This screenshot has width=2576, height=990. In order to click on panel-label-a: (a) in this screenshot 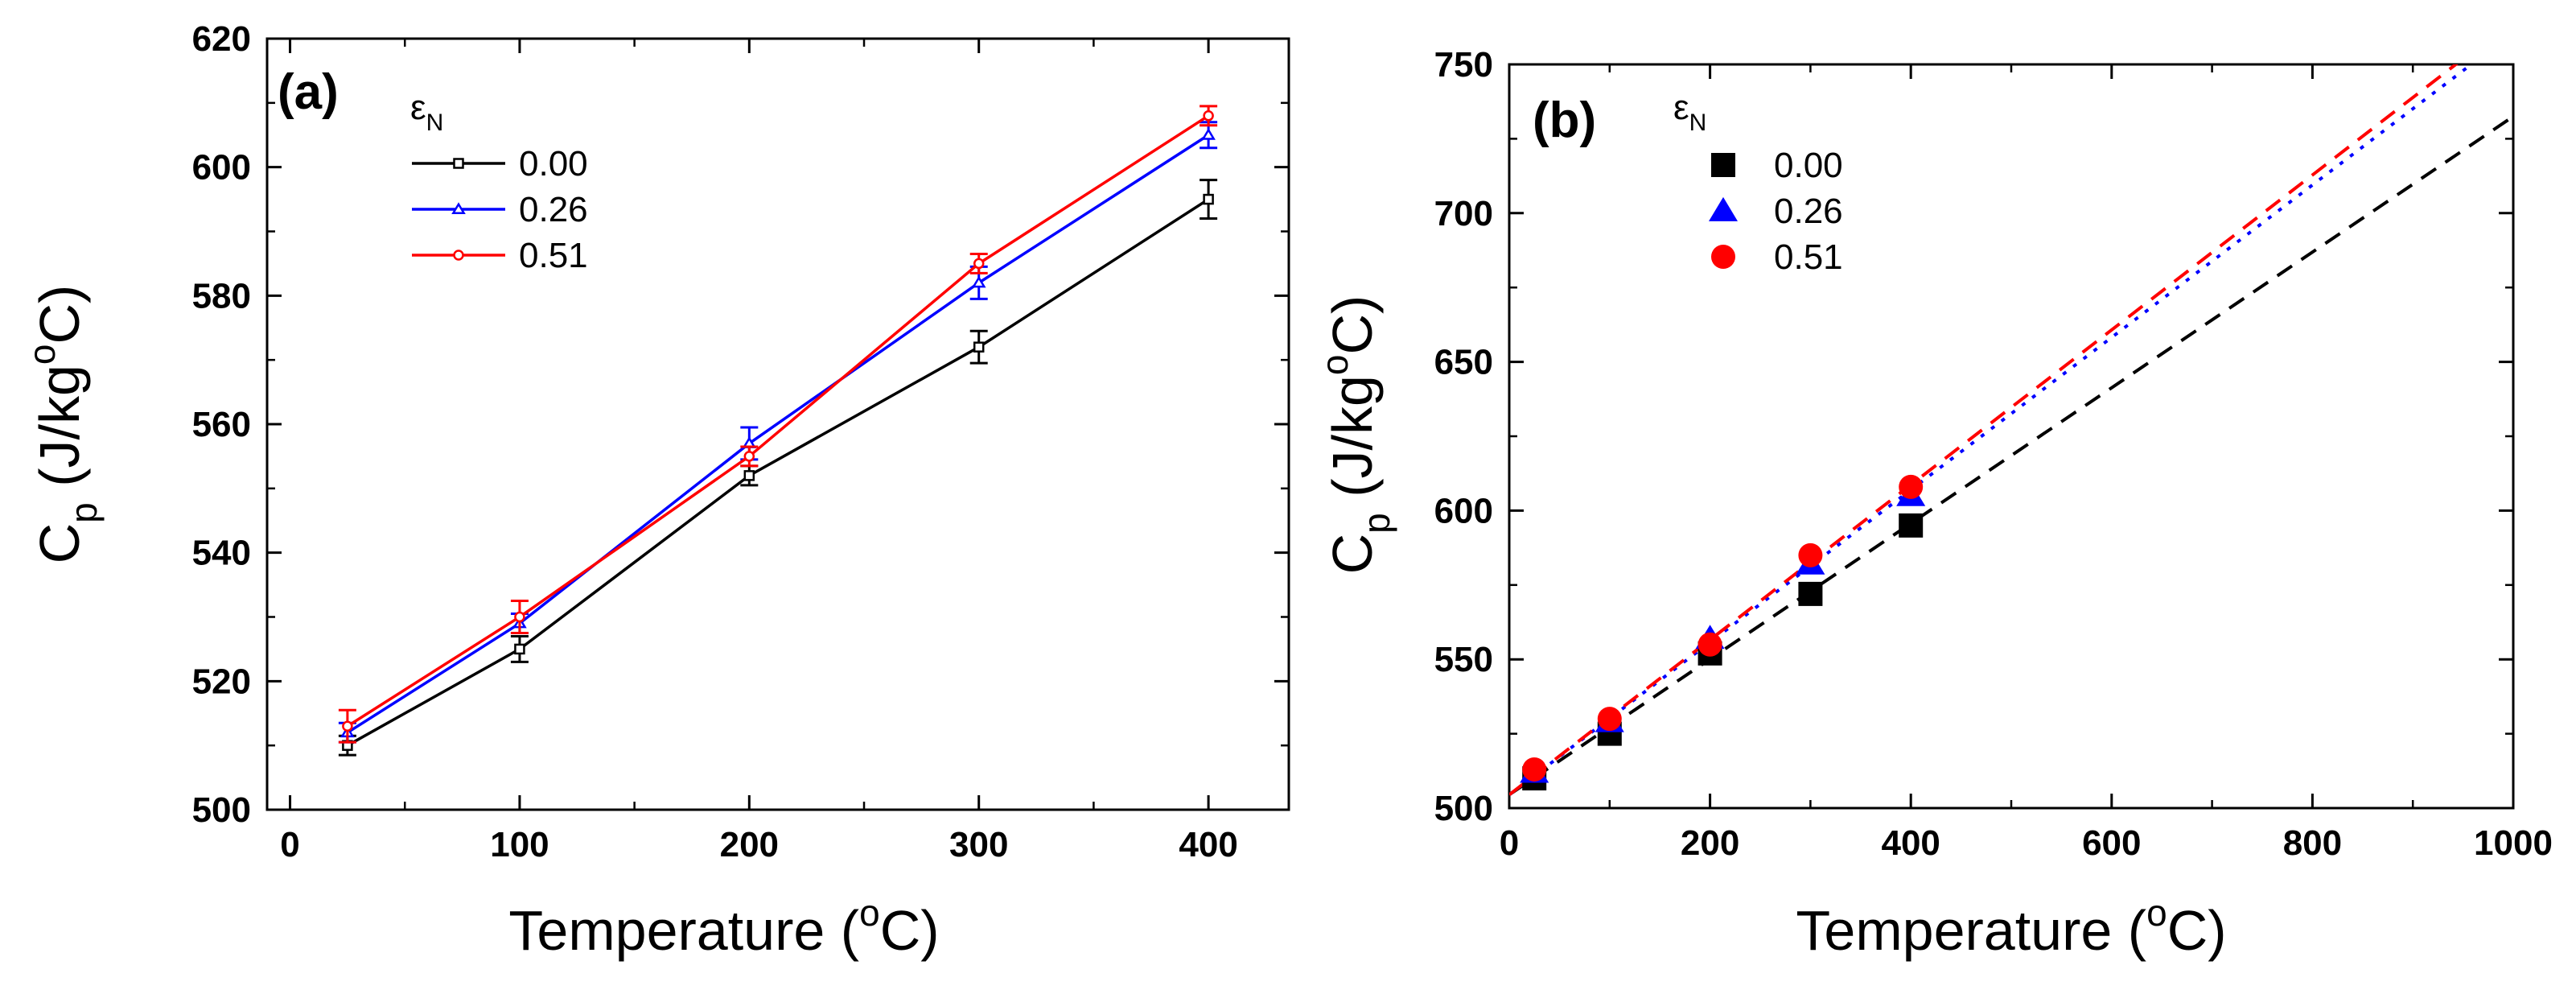, I will do `click(308, 92)`.